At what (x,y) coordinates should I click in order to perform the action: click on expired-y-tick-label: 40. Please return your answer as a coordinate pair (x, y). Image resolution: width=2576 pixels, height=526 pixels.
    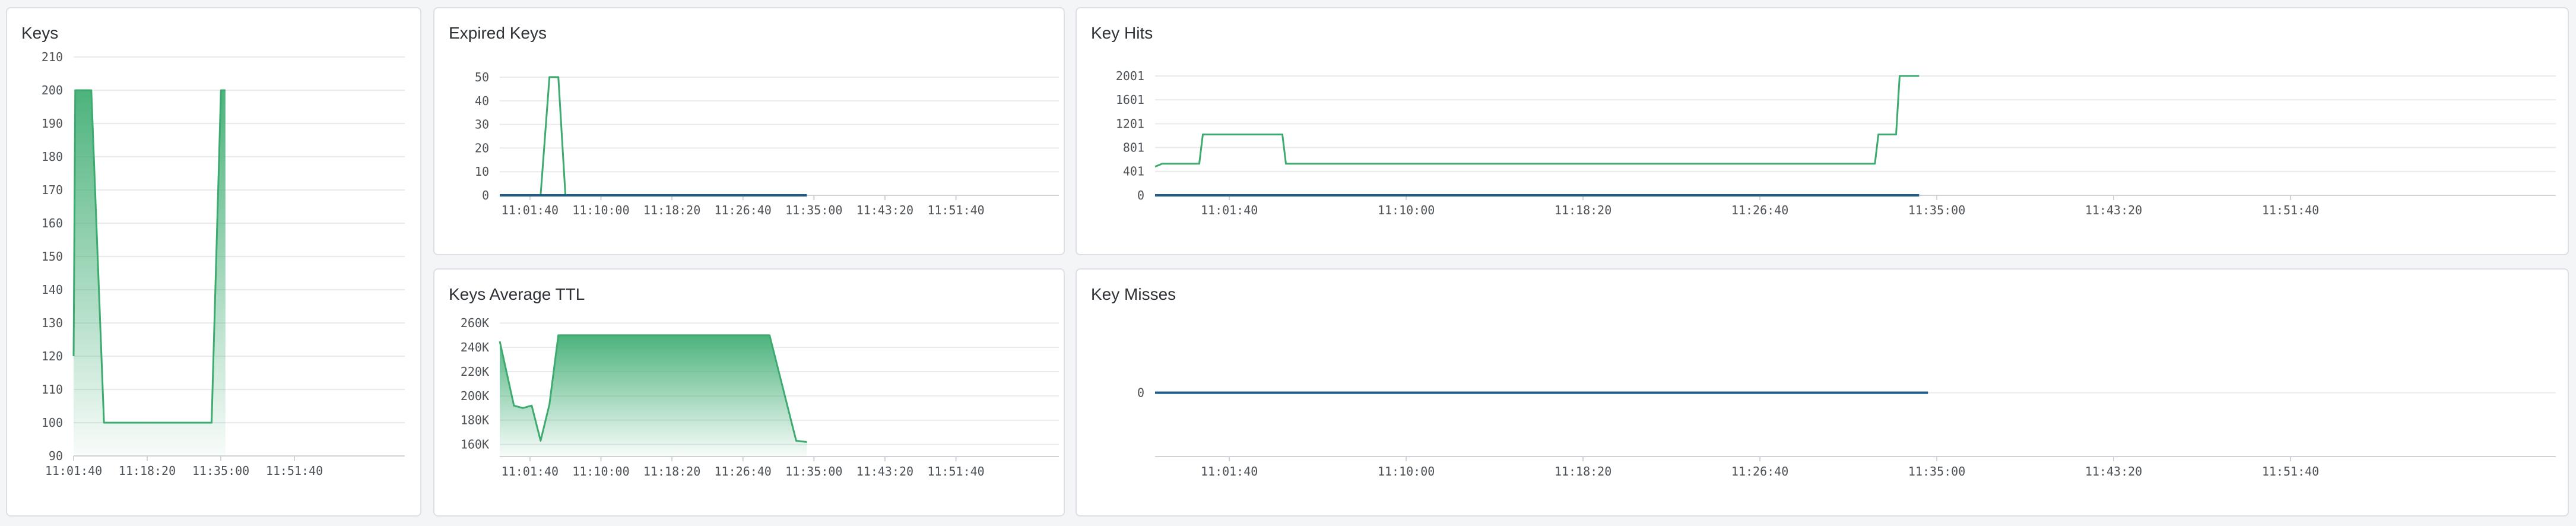
    Looking at the image, I should click on (482, 101).